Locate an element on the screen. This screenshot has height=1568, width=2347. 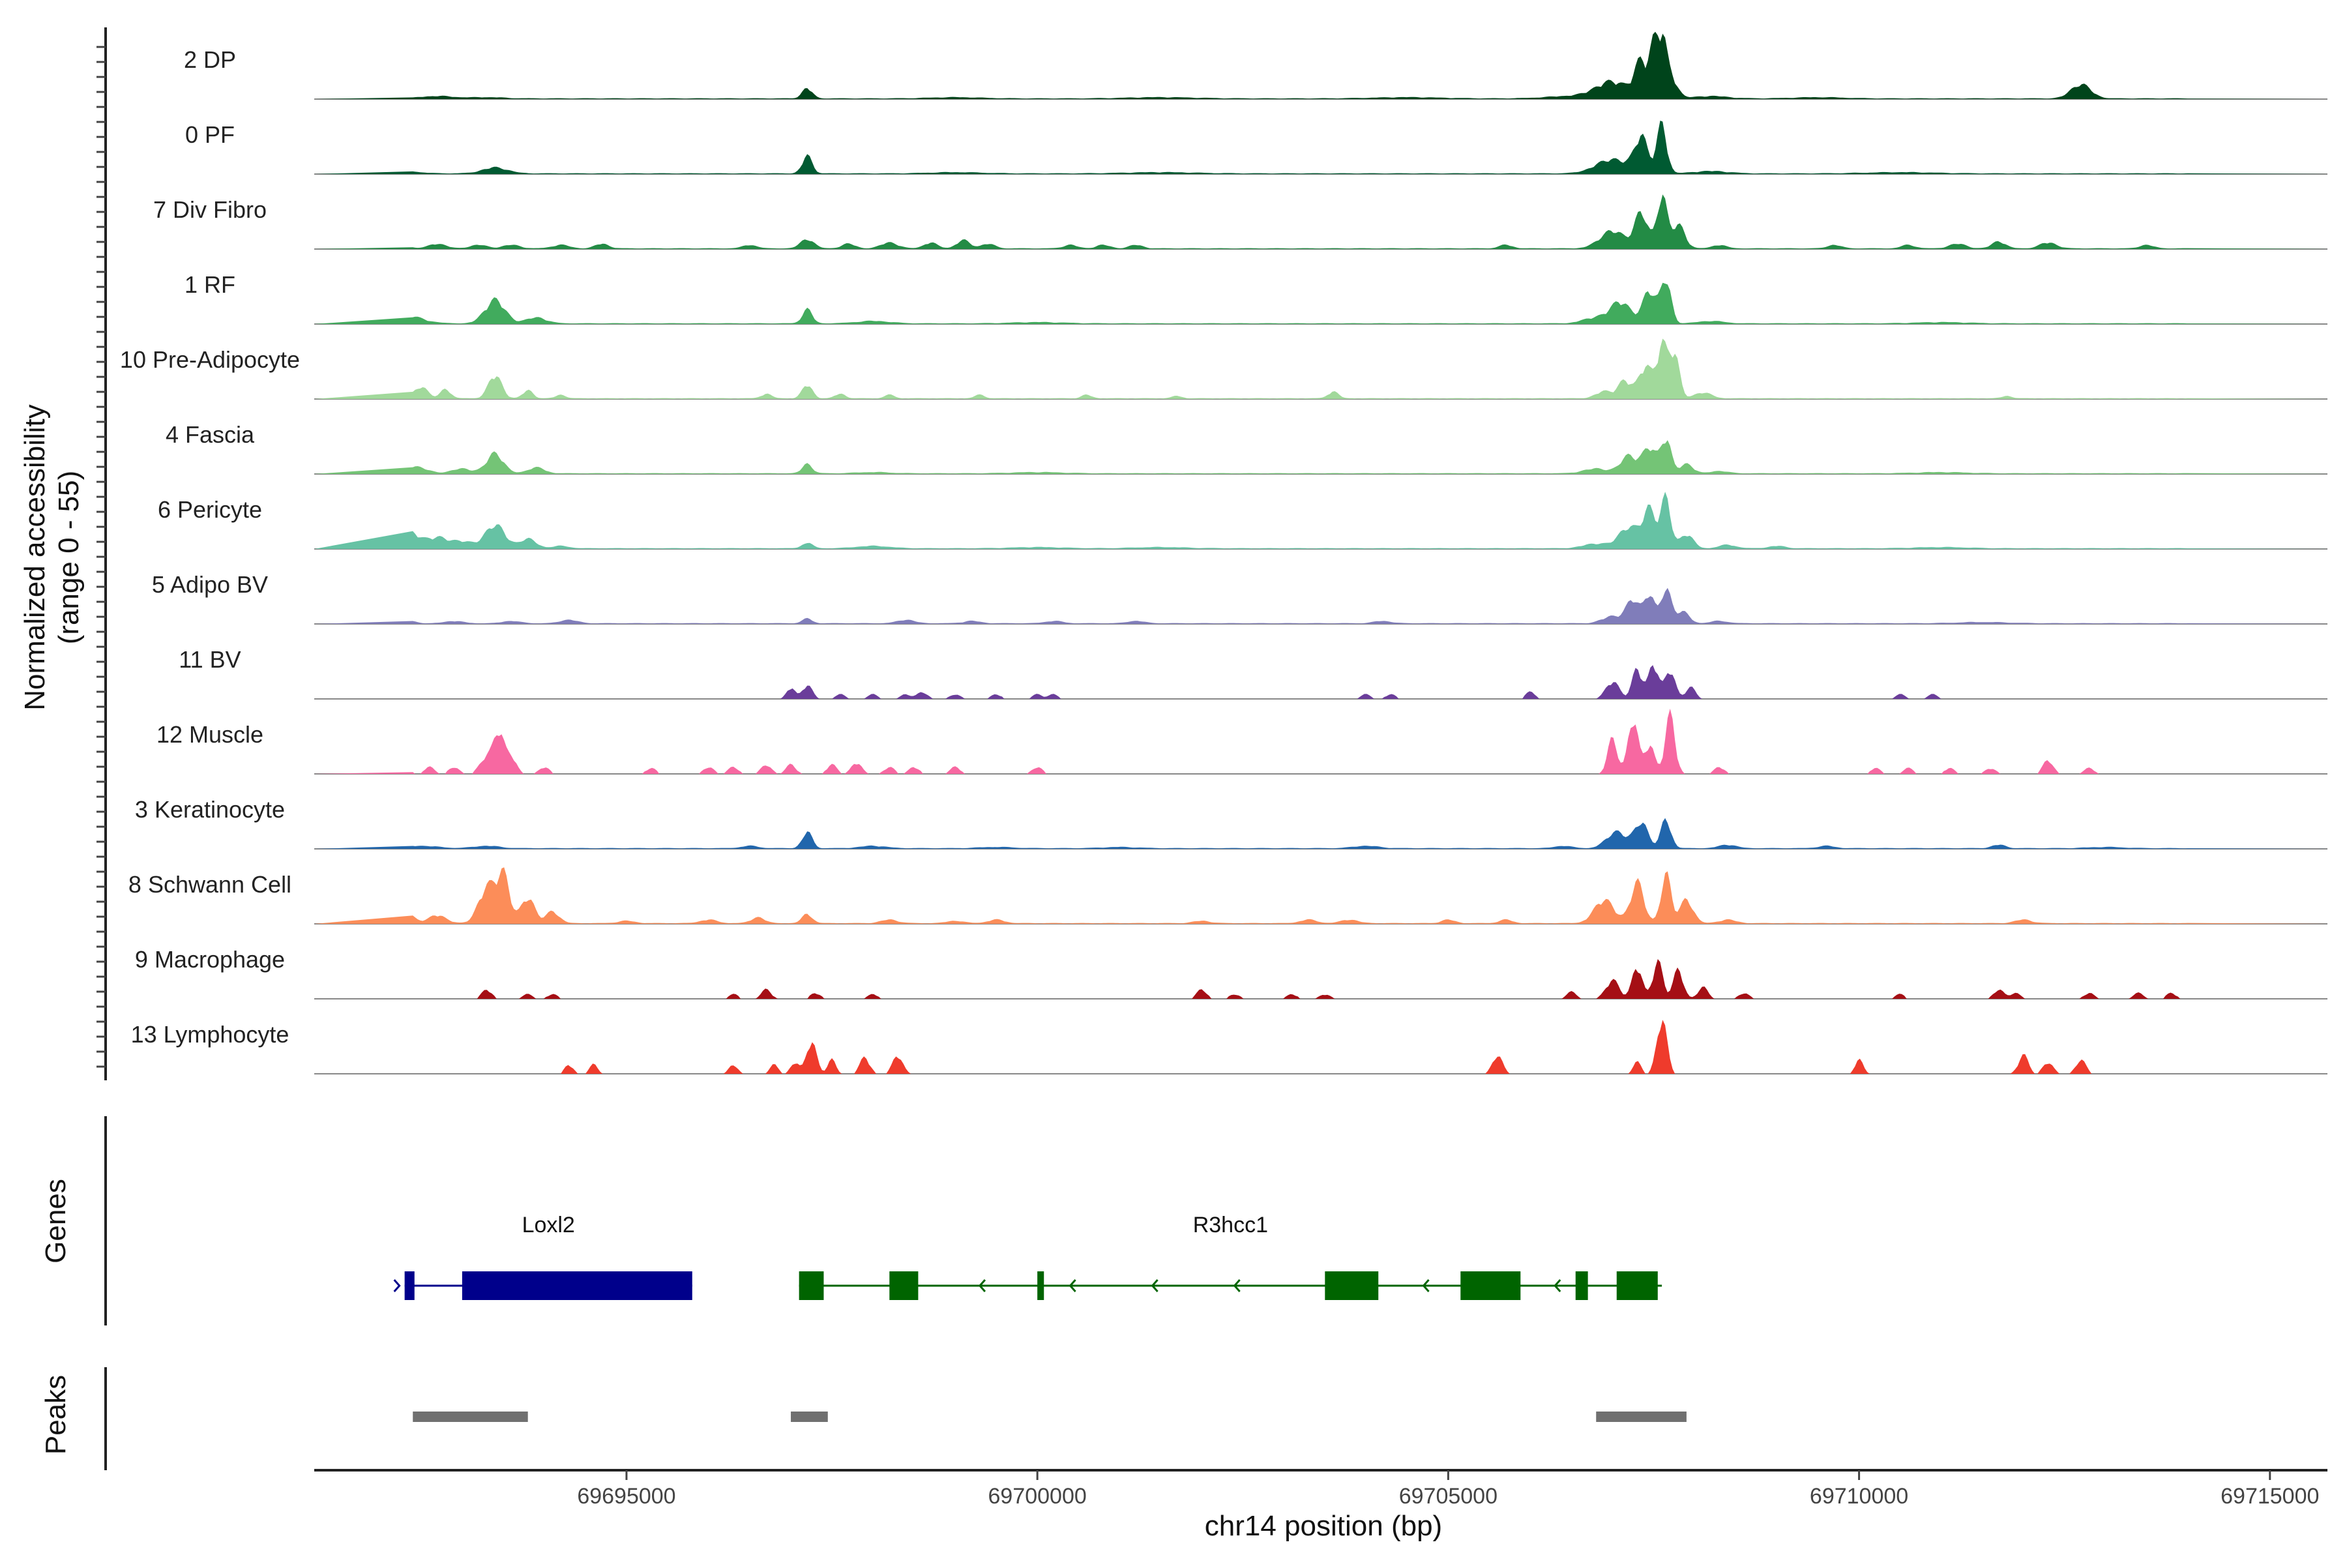
gene-label: R3hcc1 is located at coordinates (1230, 1225).